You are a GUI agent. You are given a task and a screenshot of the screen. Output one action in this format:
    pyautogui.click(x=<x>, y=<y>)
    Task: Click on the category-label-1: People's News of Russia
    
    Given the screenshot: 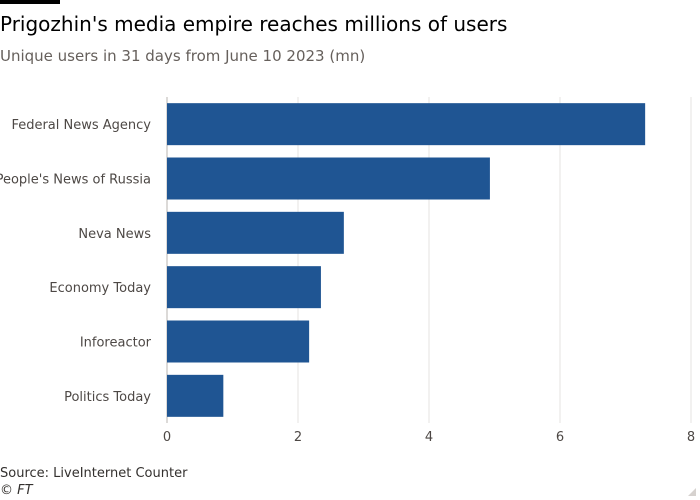 What is the action you would take?
    pyautogui.click(x=75, y=180)
    